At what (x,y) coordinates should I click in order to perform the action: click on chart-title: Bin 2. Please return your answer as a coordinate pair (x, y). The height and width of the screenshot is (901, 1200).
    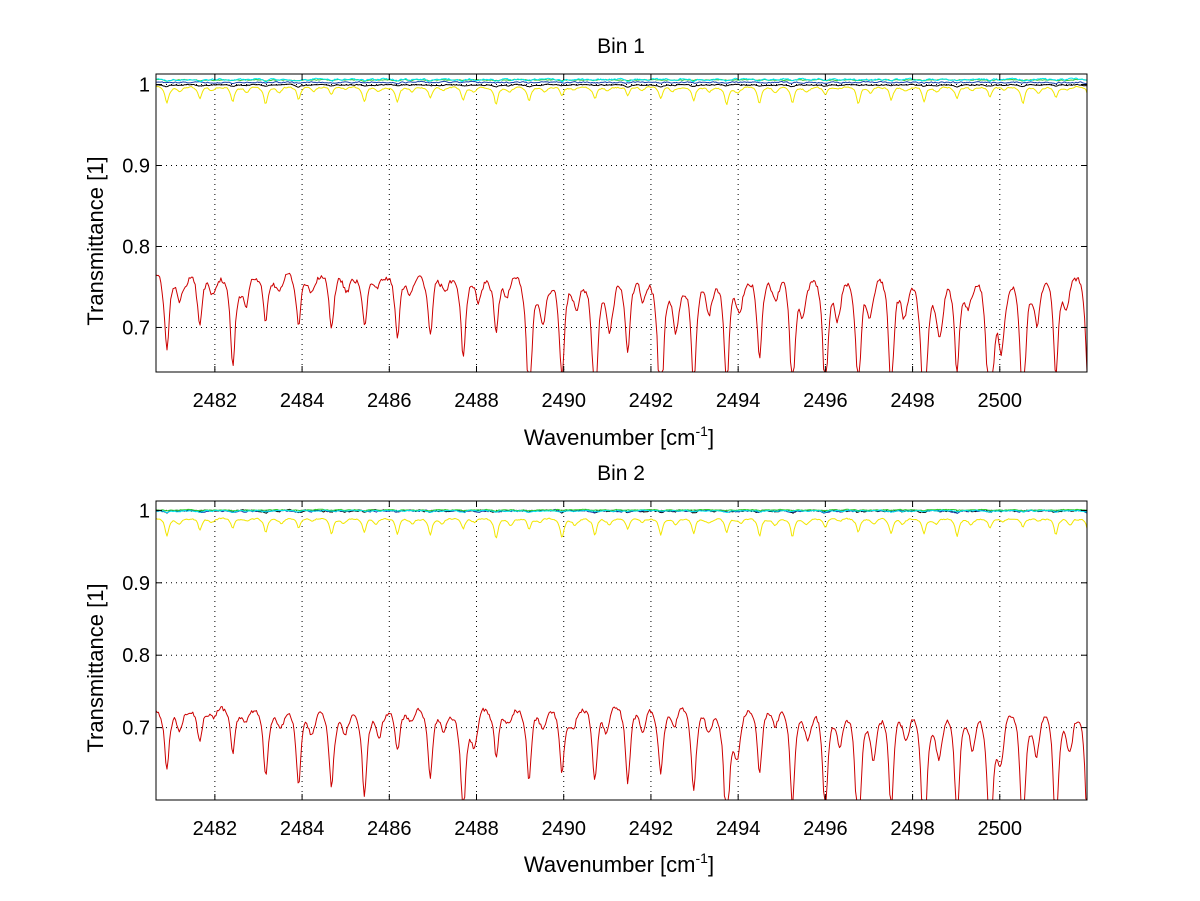
    Looking at the image, I should click on (621, 473).